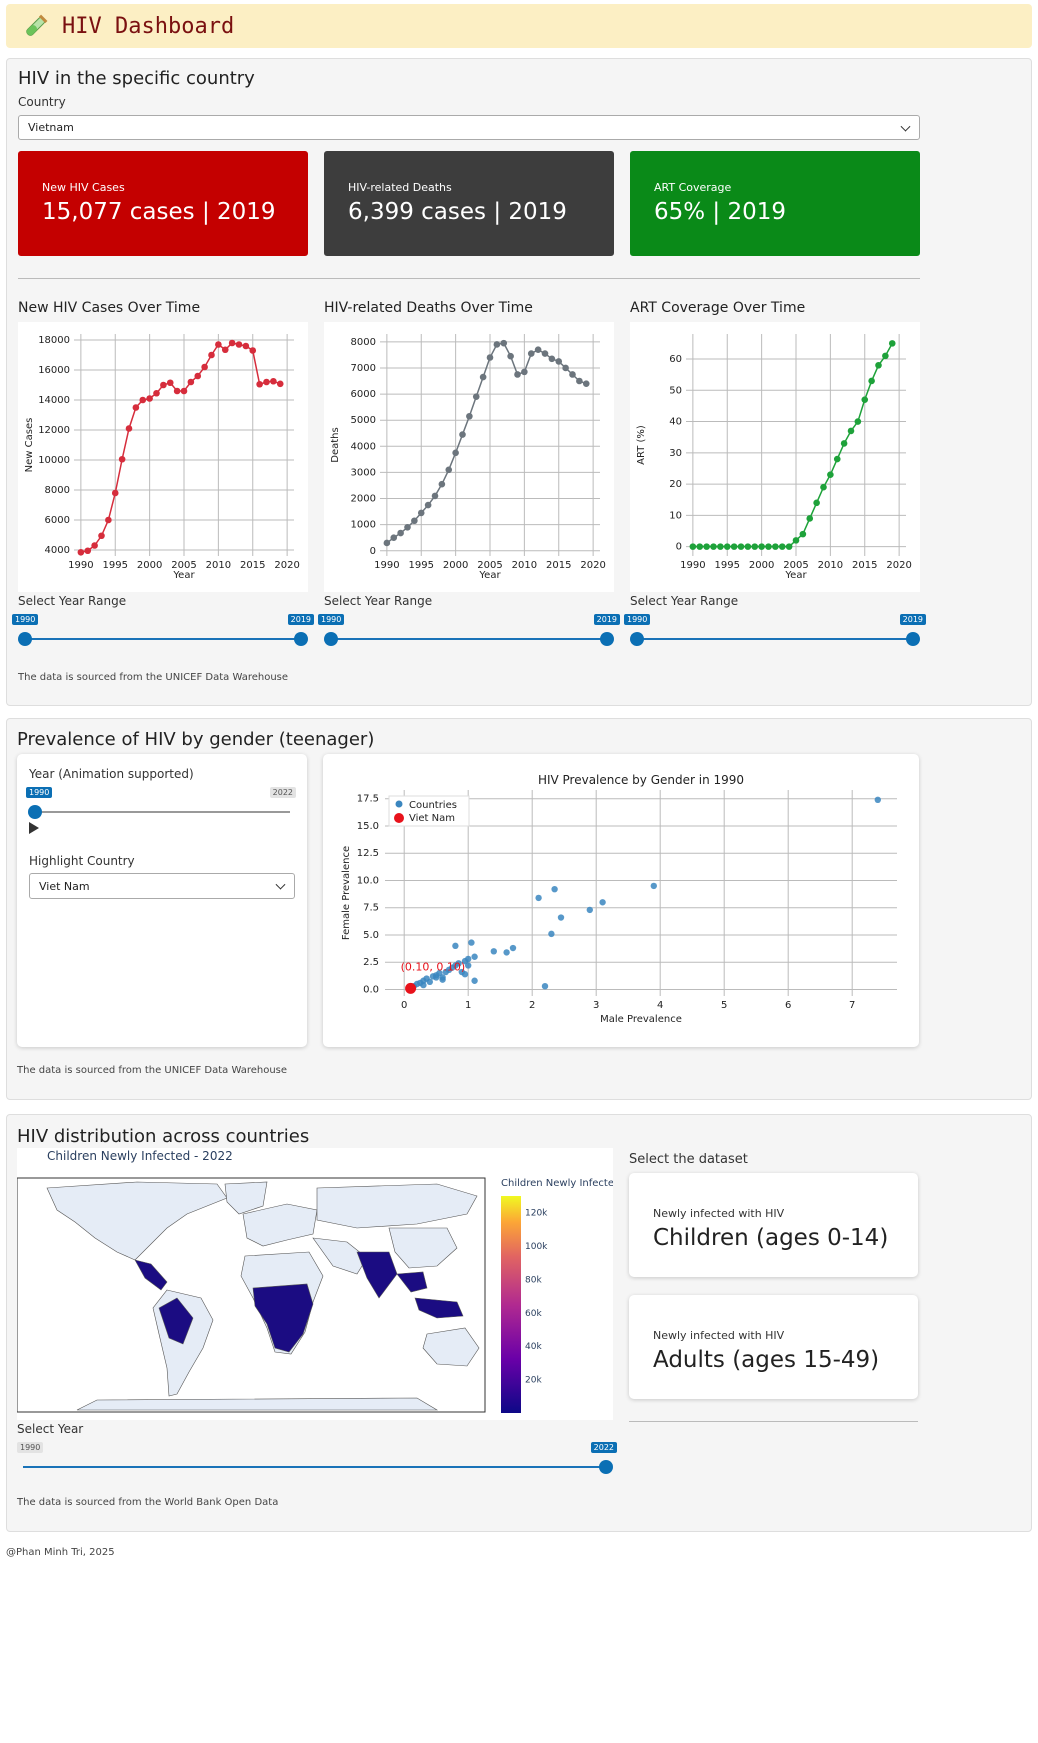 The image size is (1038, 1743). What do you see at coordinates (693, 187) in the screenshot?
I see `card-title: ART Coverage` at bounding box center [693, 187].